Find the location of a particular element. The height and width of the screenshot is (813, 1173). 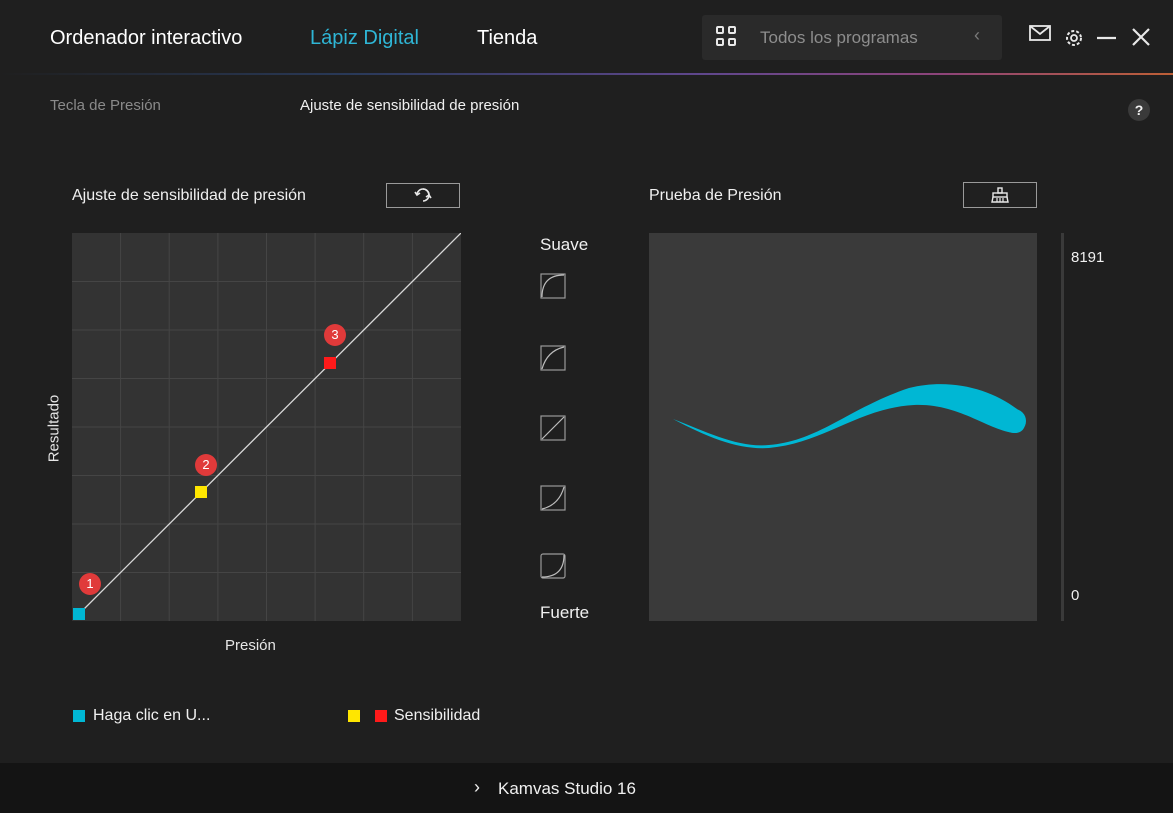

legend-swatch-yellow is located at coordinates (354, 716).